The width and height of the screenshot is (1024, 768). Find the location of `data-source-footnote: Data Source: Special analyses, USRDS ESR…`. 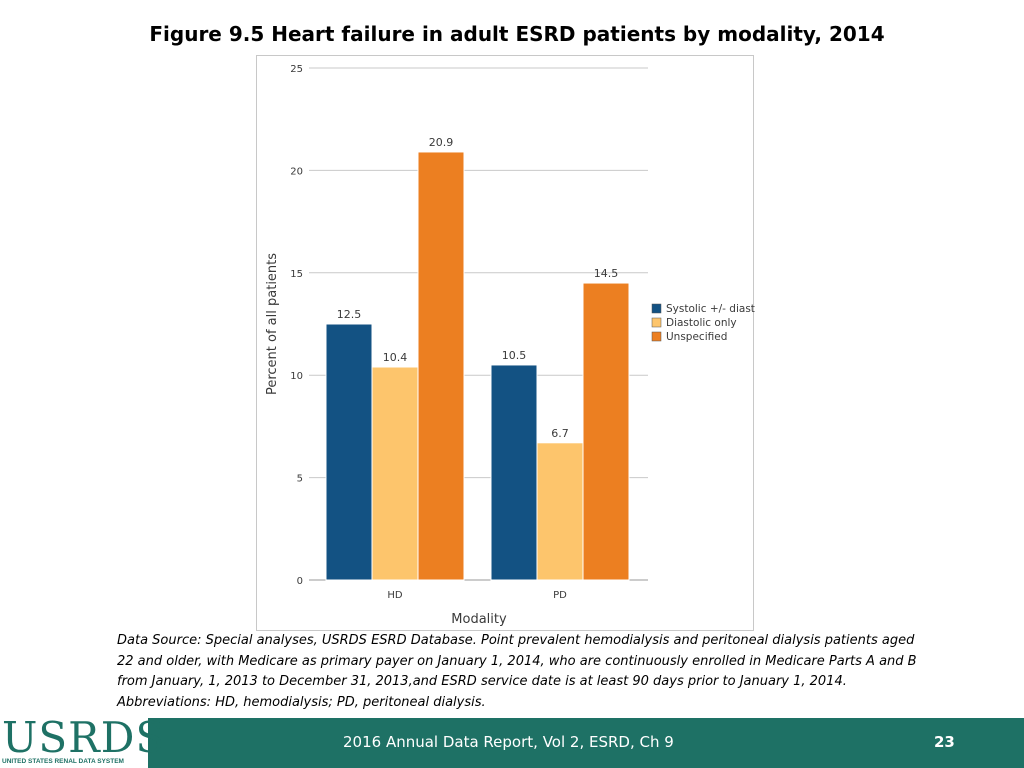

data-source-footnote: Data Source: Special analyses, USRDS ESR… is located at coordinates (517, 671).